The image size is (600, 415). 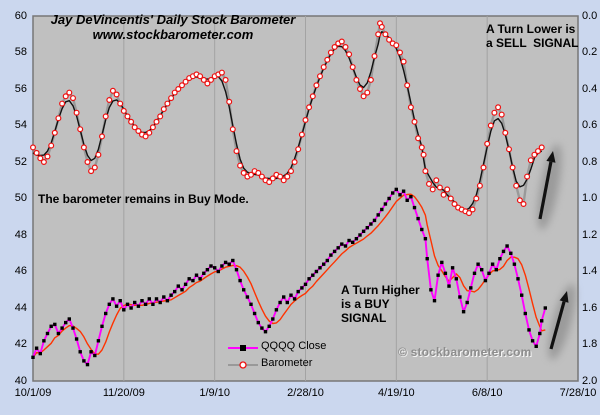 What do you see at coordinates (173, 34) in the screenshot?
I see `chart-subtitle: www.stockbarometer.com` at bounding box center [173, 34].